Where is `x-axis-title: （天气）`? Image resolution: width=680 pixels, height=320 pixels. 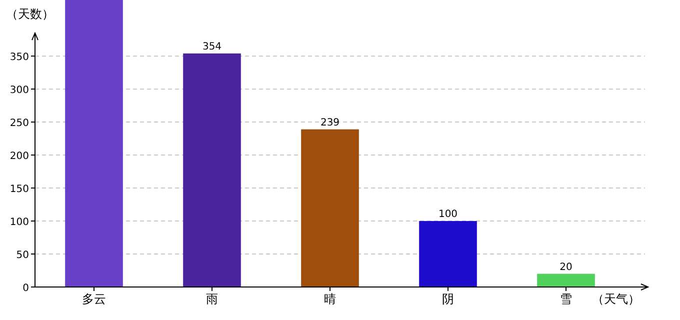
x-axis-title: （天气） is located at coordinates (616, 299).